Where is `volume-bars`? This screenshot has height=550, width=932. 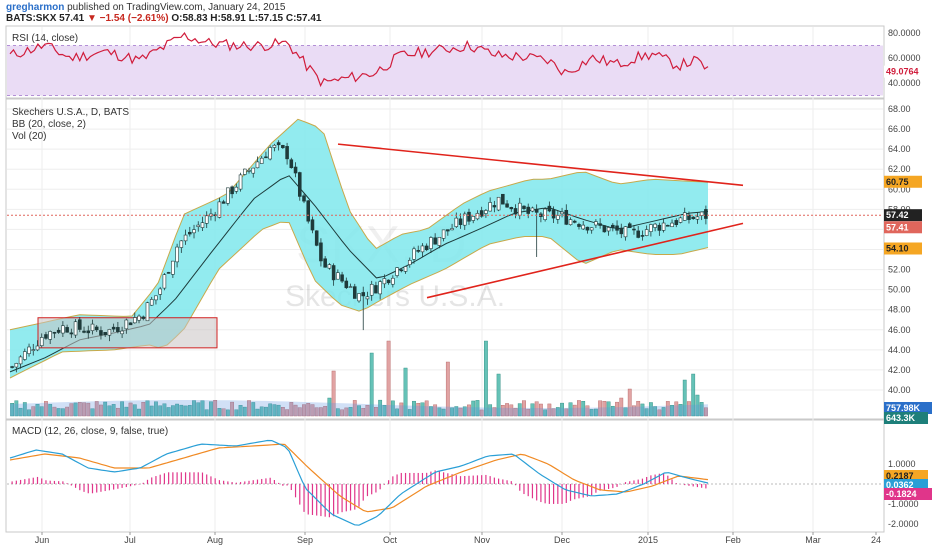
volume-bars is located at coordinates (359, 378).